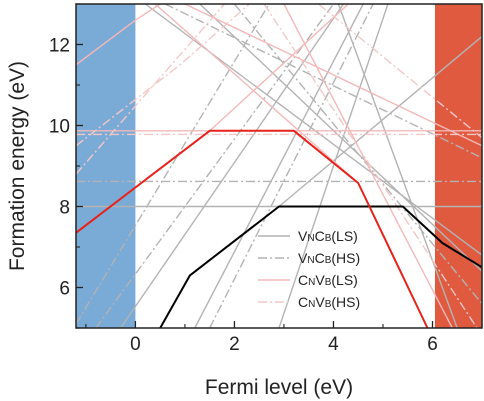 The width and height of the screenshot is (484, 401). Describe the element at coordinates (64, 289) in the screenshot. I see `y-tick-label: 6` at that location.